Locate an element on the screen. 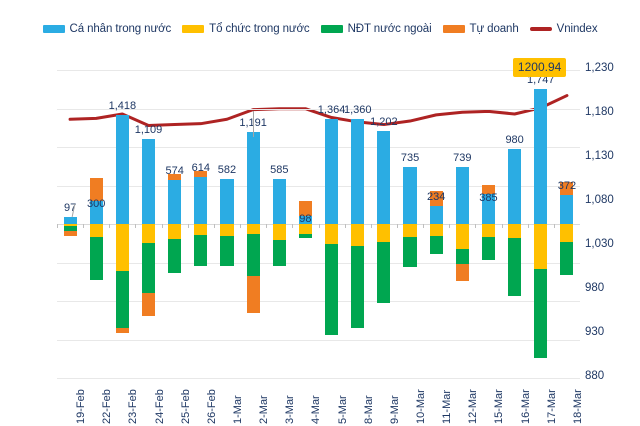  bar-value-label: 300 is located at coordinates (96, 203).